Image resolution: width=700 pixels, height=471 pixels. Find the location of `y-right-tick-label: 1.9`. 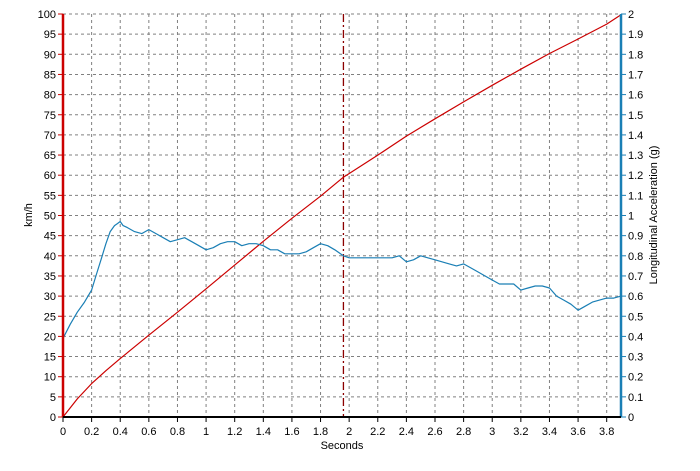

y-right-tick-label: 1.9 is located at coordinates (635, 35).